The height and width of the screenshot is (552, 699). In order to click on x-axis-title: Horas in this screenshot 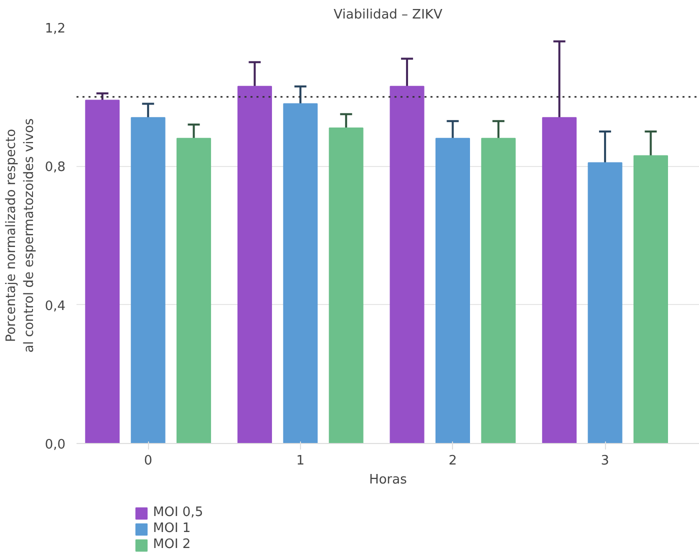, I will do `click(388, 480)`.